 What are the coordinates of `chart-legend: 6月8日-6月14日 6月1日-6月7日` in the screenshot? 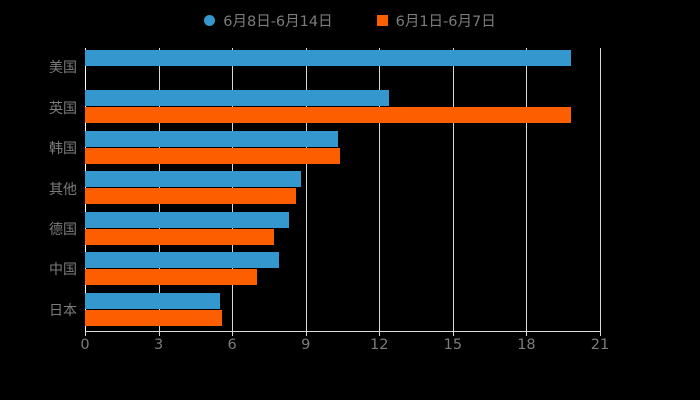 It's located at (350, 20).